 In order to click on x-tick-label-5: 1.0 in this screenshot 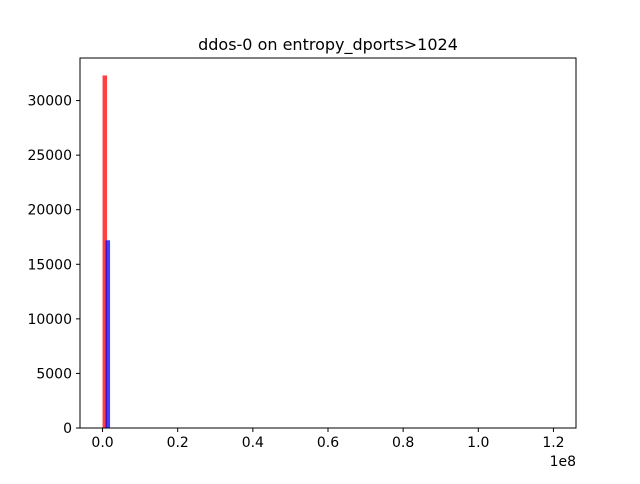, I will do `click(478, 443)`.